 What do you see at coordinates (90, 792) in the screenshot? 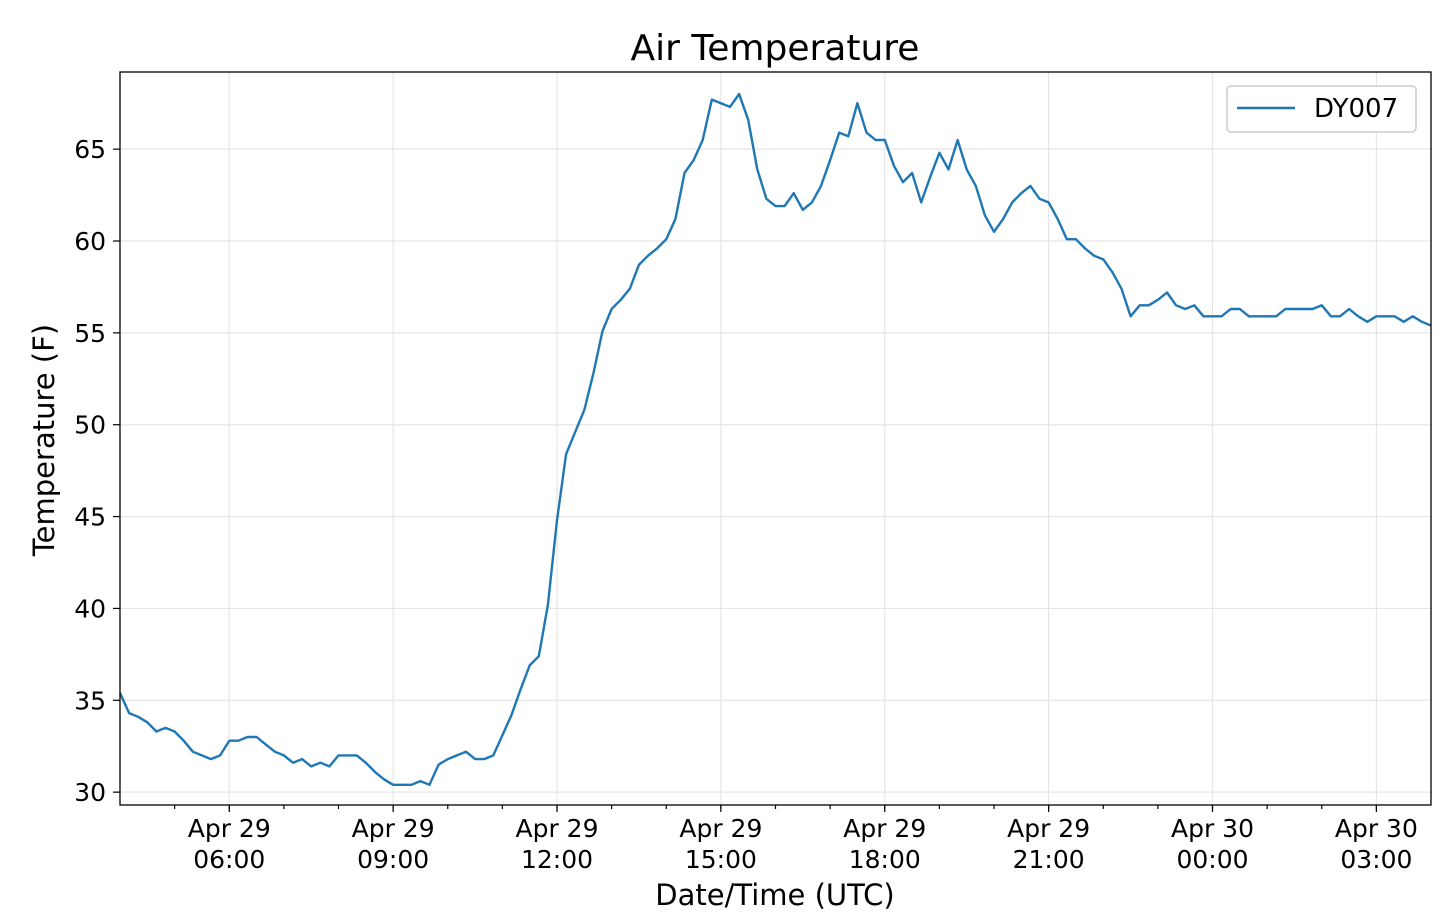
I see `y-tick-label: 30` at bounding box center [90, 792].